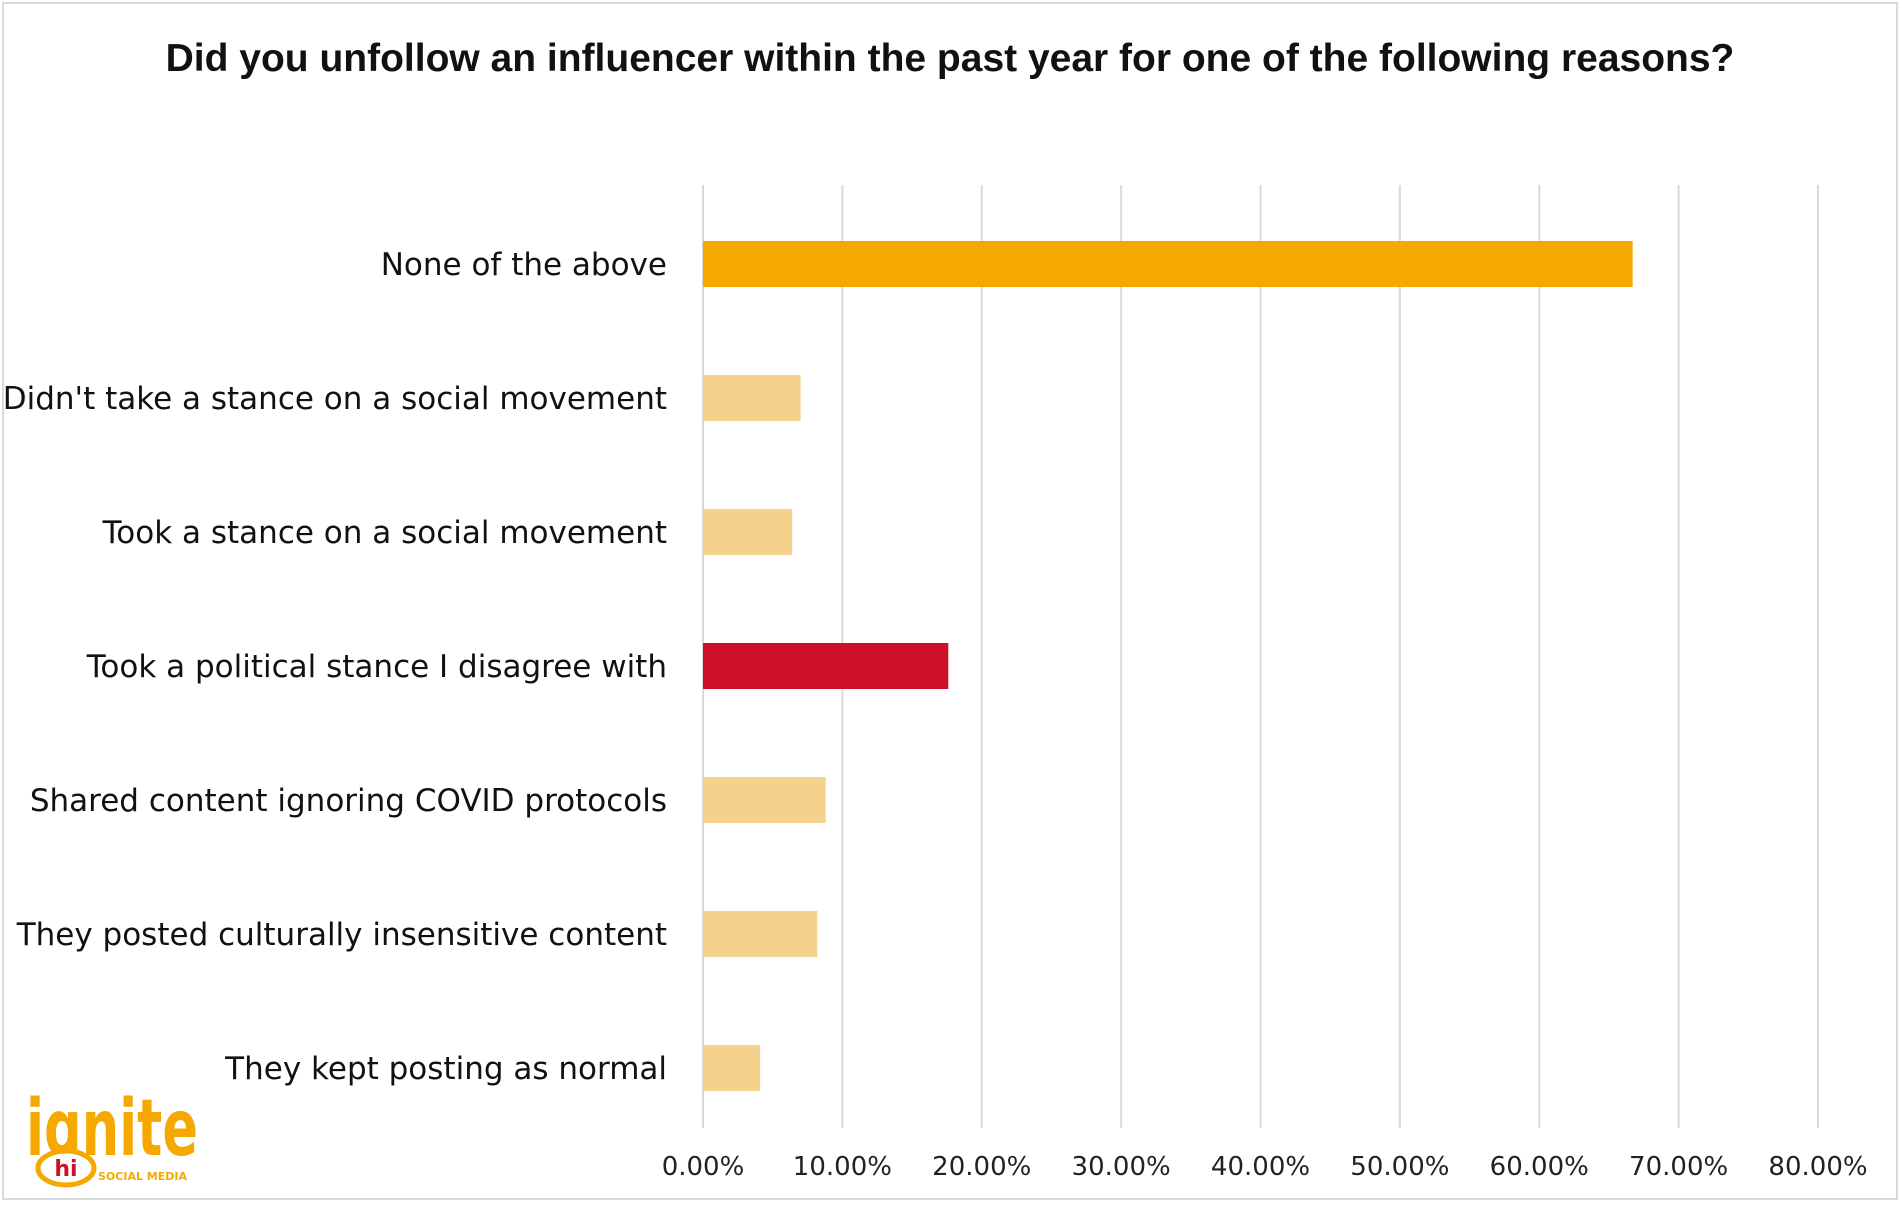 The image size is (1902, 1224). I want to click on x-tick-label: 50.00%, so click(1399, 1167).